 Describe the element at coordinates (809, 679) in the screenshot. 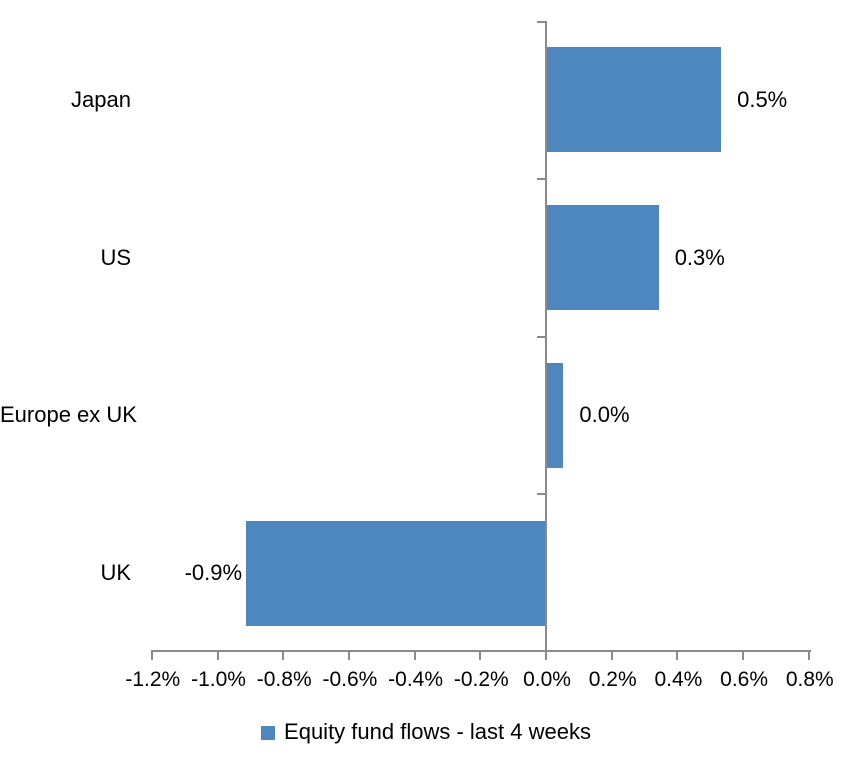

I see `x-tick-label: 0.8%` at that location.